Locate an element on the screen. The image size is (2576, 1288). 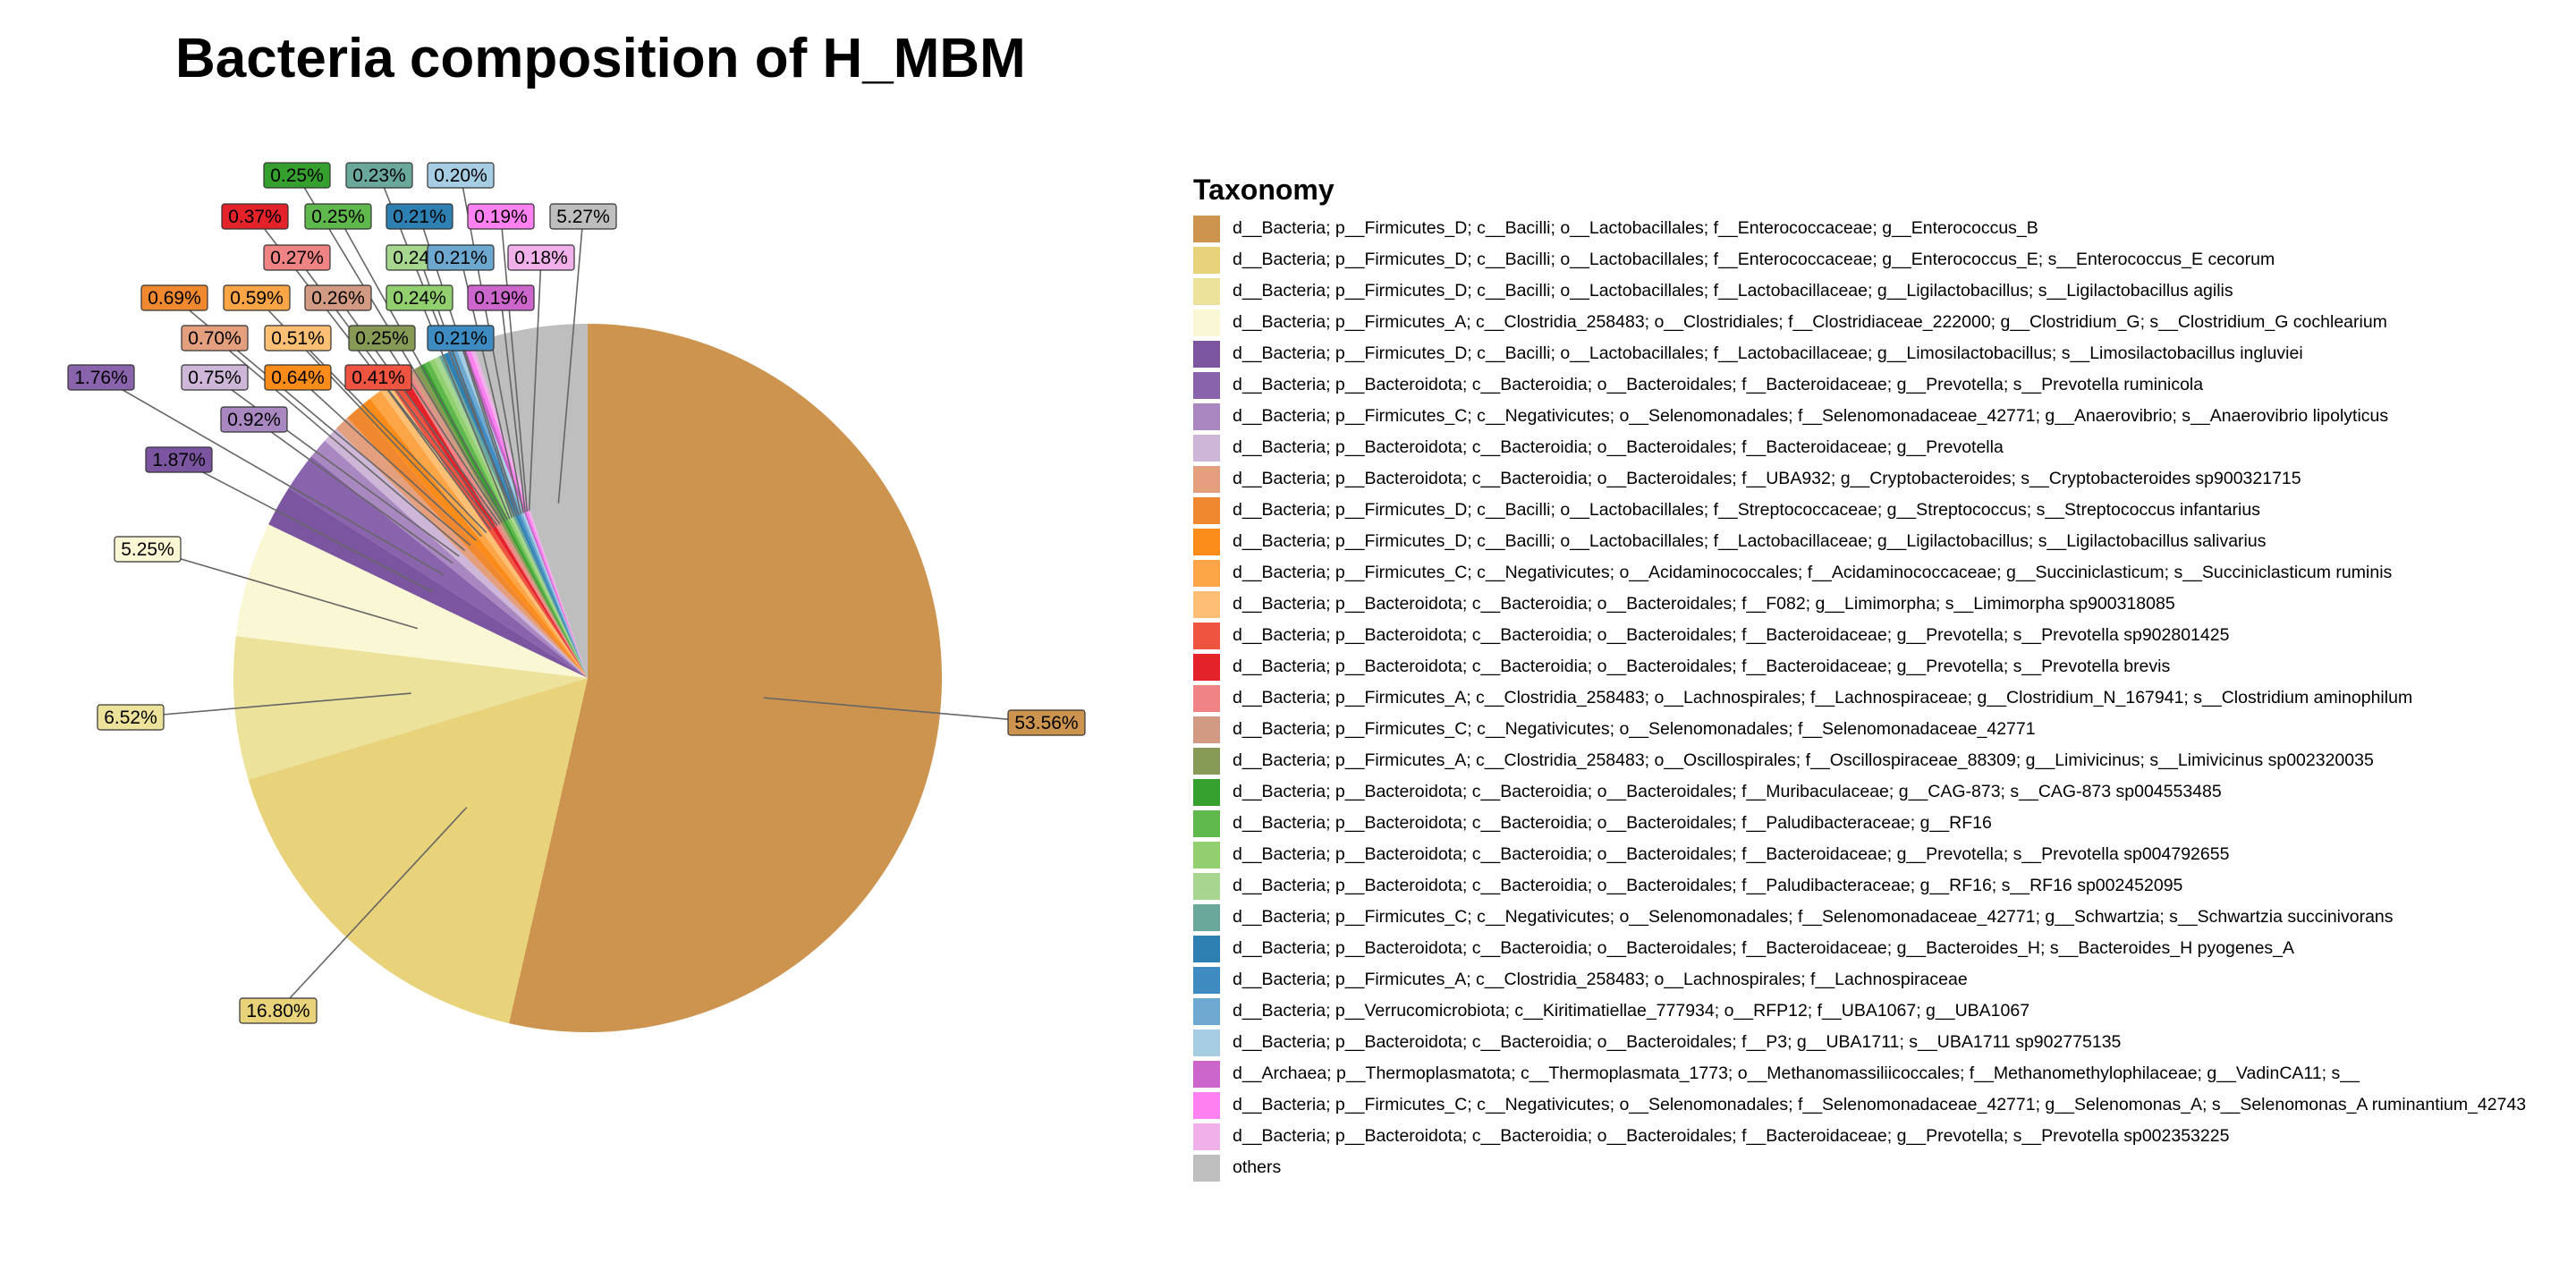
slice-label: 0.59% is located at coordinates (257, 297).